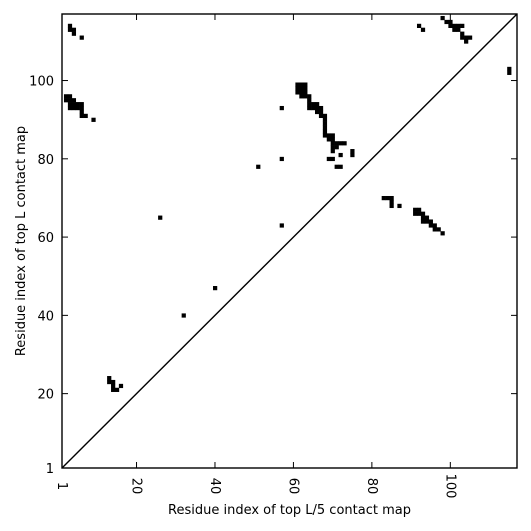 This screenshot has width=531, height=531. What do you see at coordinates (214, 486) in the screenshot?
I see `x-tick-label: 40` at bounding box center [214, 486].